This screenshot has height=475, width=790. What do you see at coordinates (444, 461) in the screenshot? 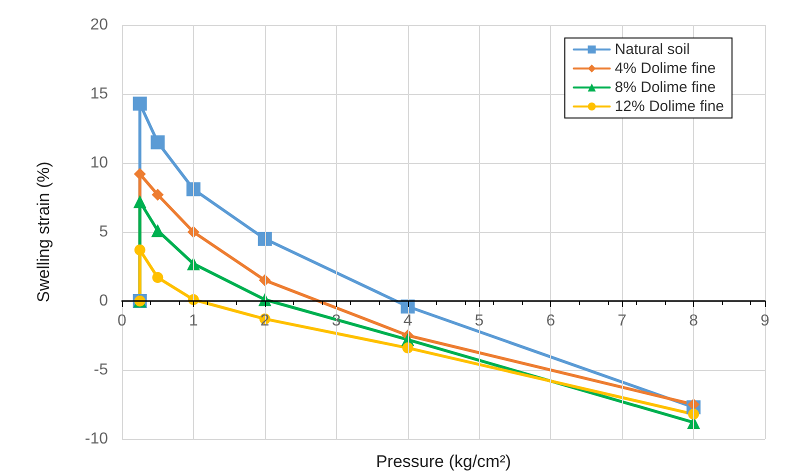
I see `x-axis-title: Pressure (kg/cm²)` at bounding box center [444, 461].